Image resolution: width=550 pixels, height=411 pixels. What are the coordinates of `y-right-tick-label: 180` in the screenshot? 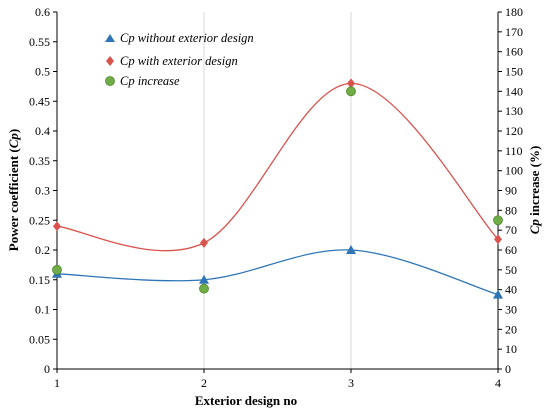 It's located at (514, 12).